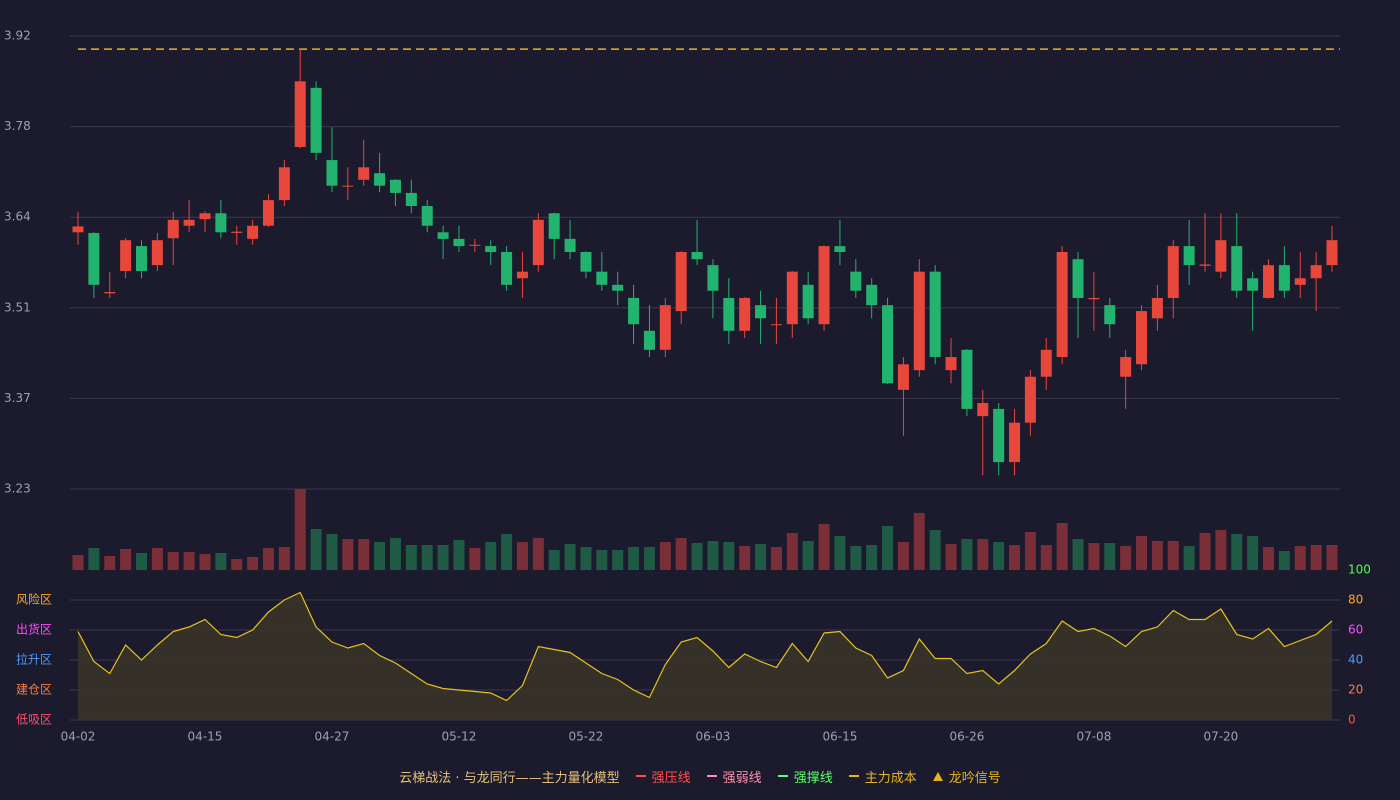  I want to click on legend-label: 强压线, so click(671, 778).